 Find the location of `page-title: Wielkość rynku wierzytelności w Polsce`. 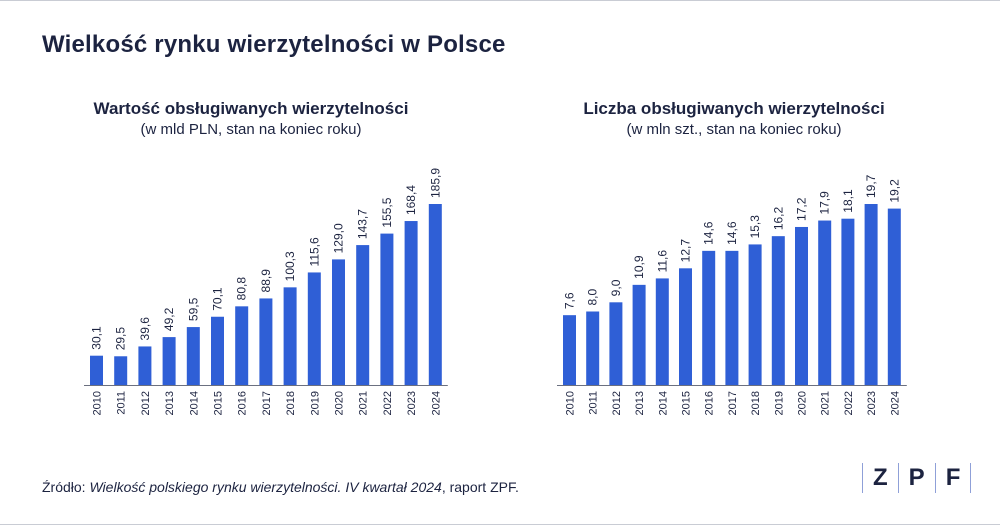

page-title: Wielkość rynku wierzytelności w Polsce is located at coordinates (274, 44).